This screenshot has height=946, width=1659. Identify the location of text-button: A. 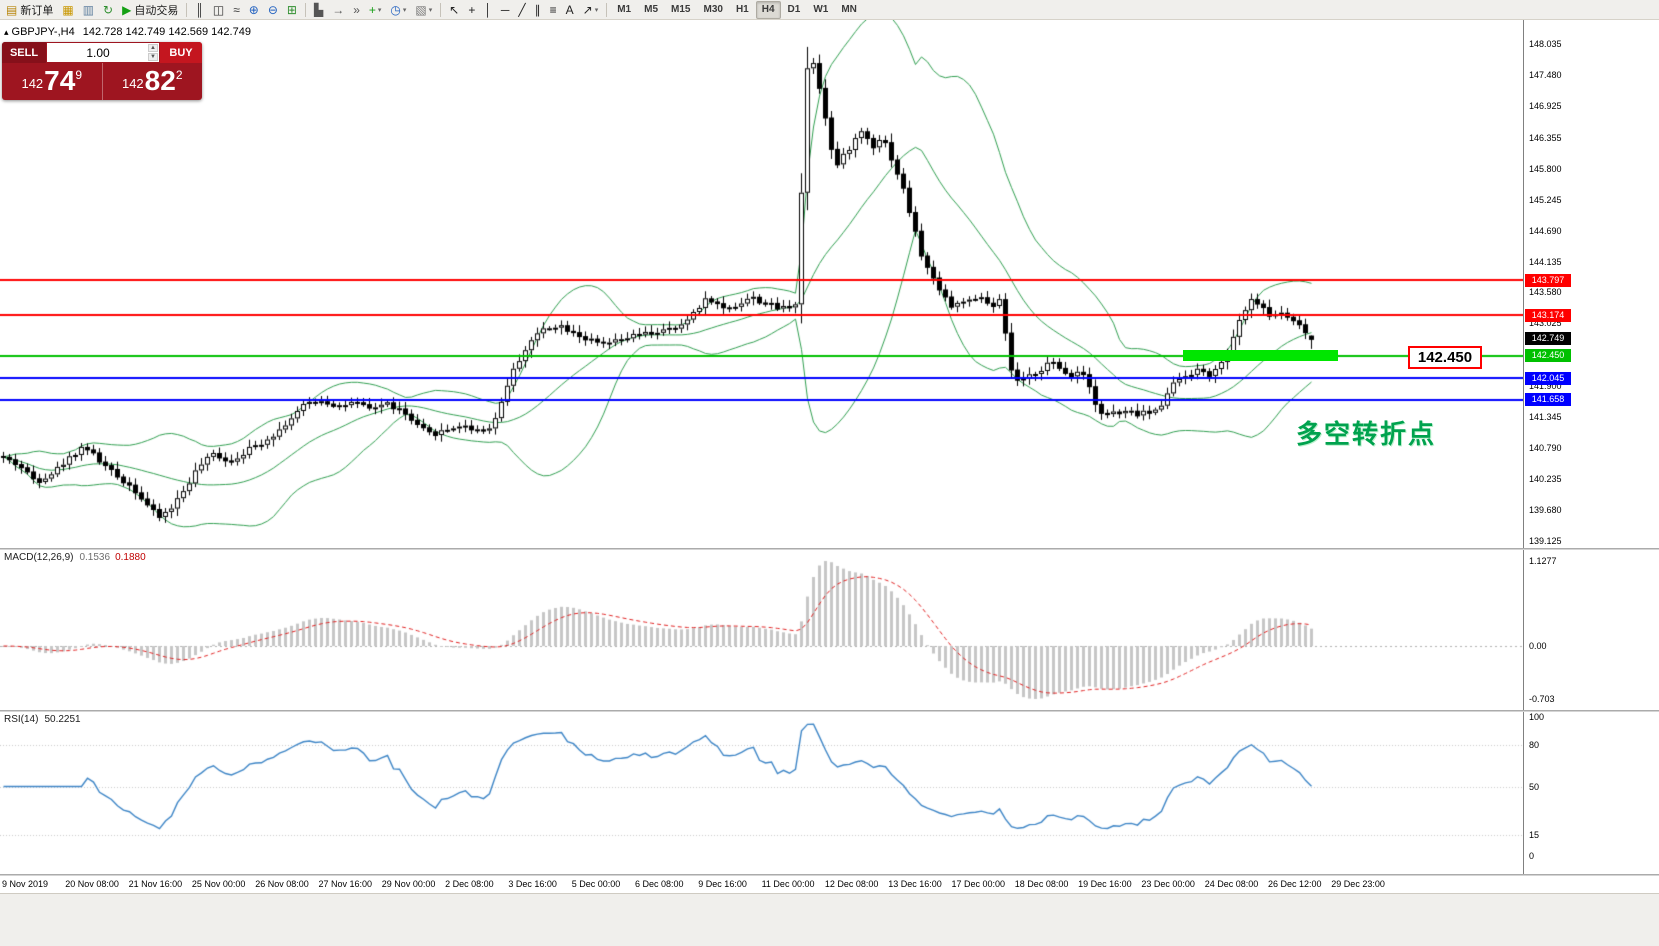
(570, 10).